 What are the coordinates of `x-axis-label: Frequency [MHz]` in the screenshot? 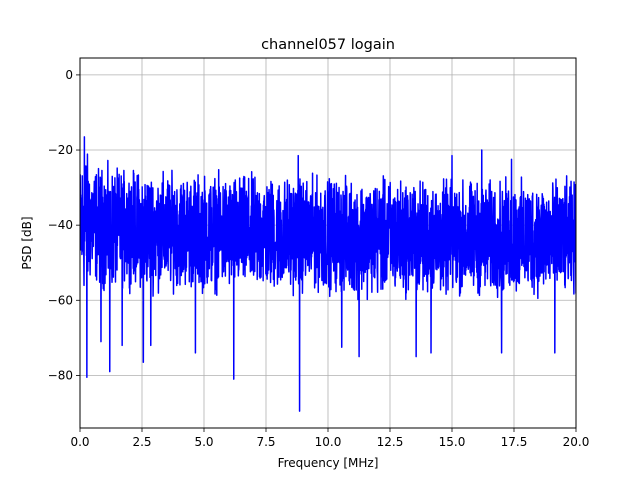 It's located at (328, 463).